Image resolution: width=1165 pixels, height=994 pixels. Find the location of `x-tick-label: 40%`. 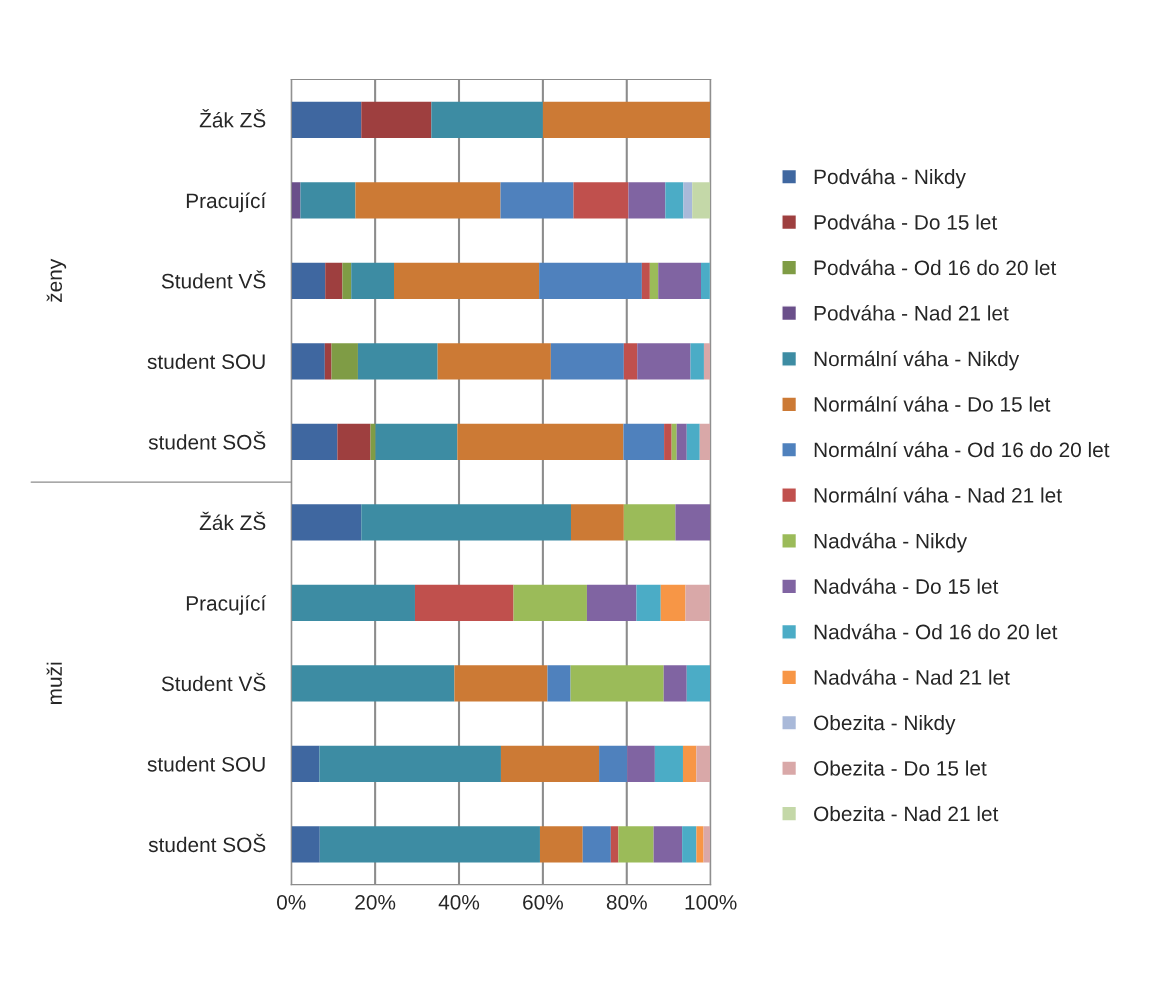

x-tick-label: 40% is located at coordinates (459, 902).